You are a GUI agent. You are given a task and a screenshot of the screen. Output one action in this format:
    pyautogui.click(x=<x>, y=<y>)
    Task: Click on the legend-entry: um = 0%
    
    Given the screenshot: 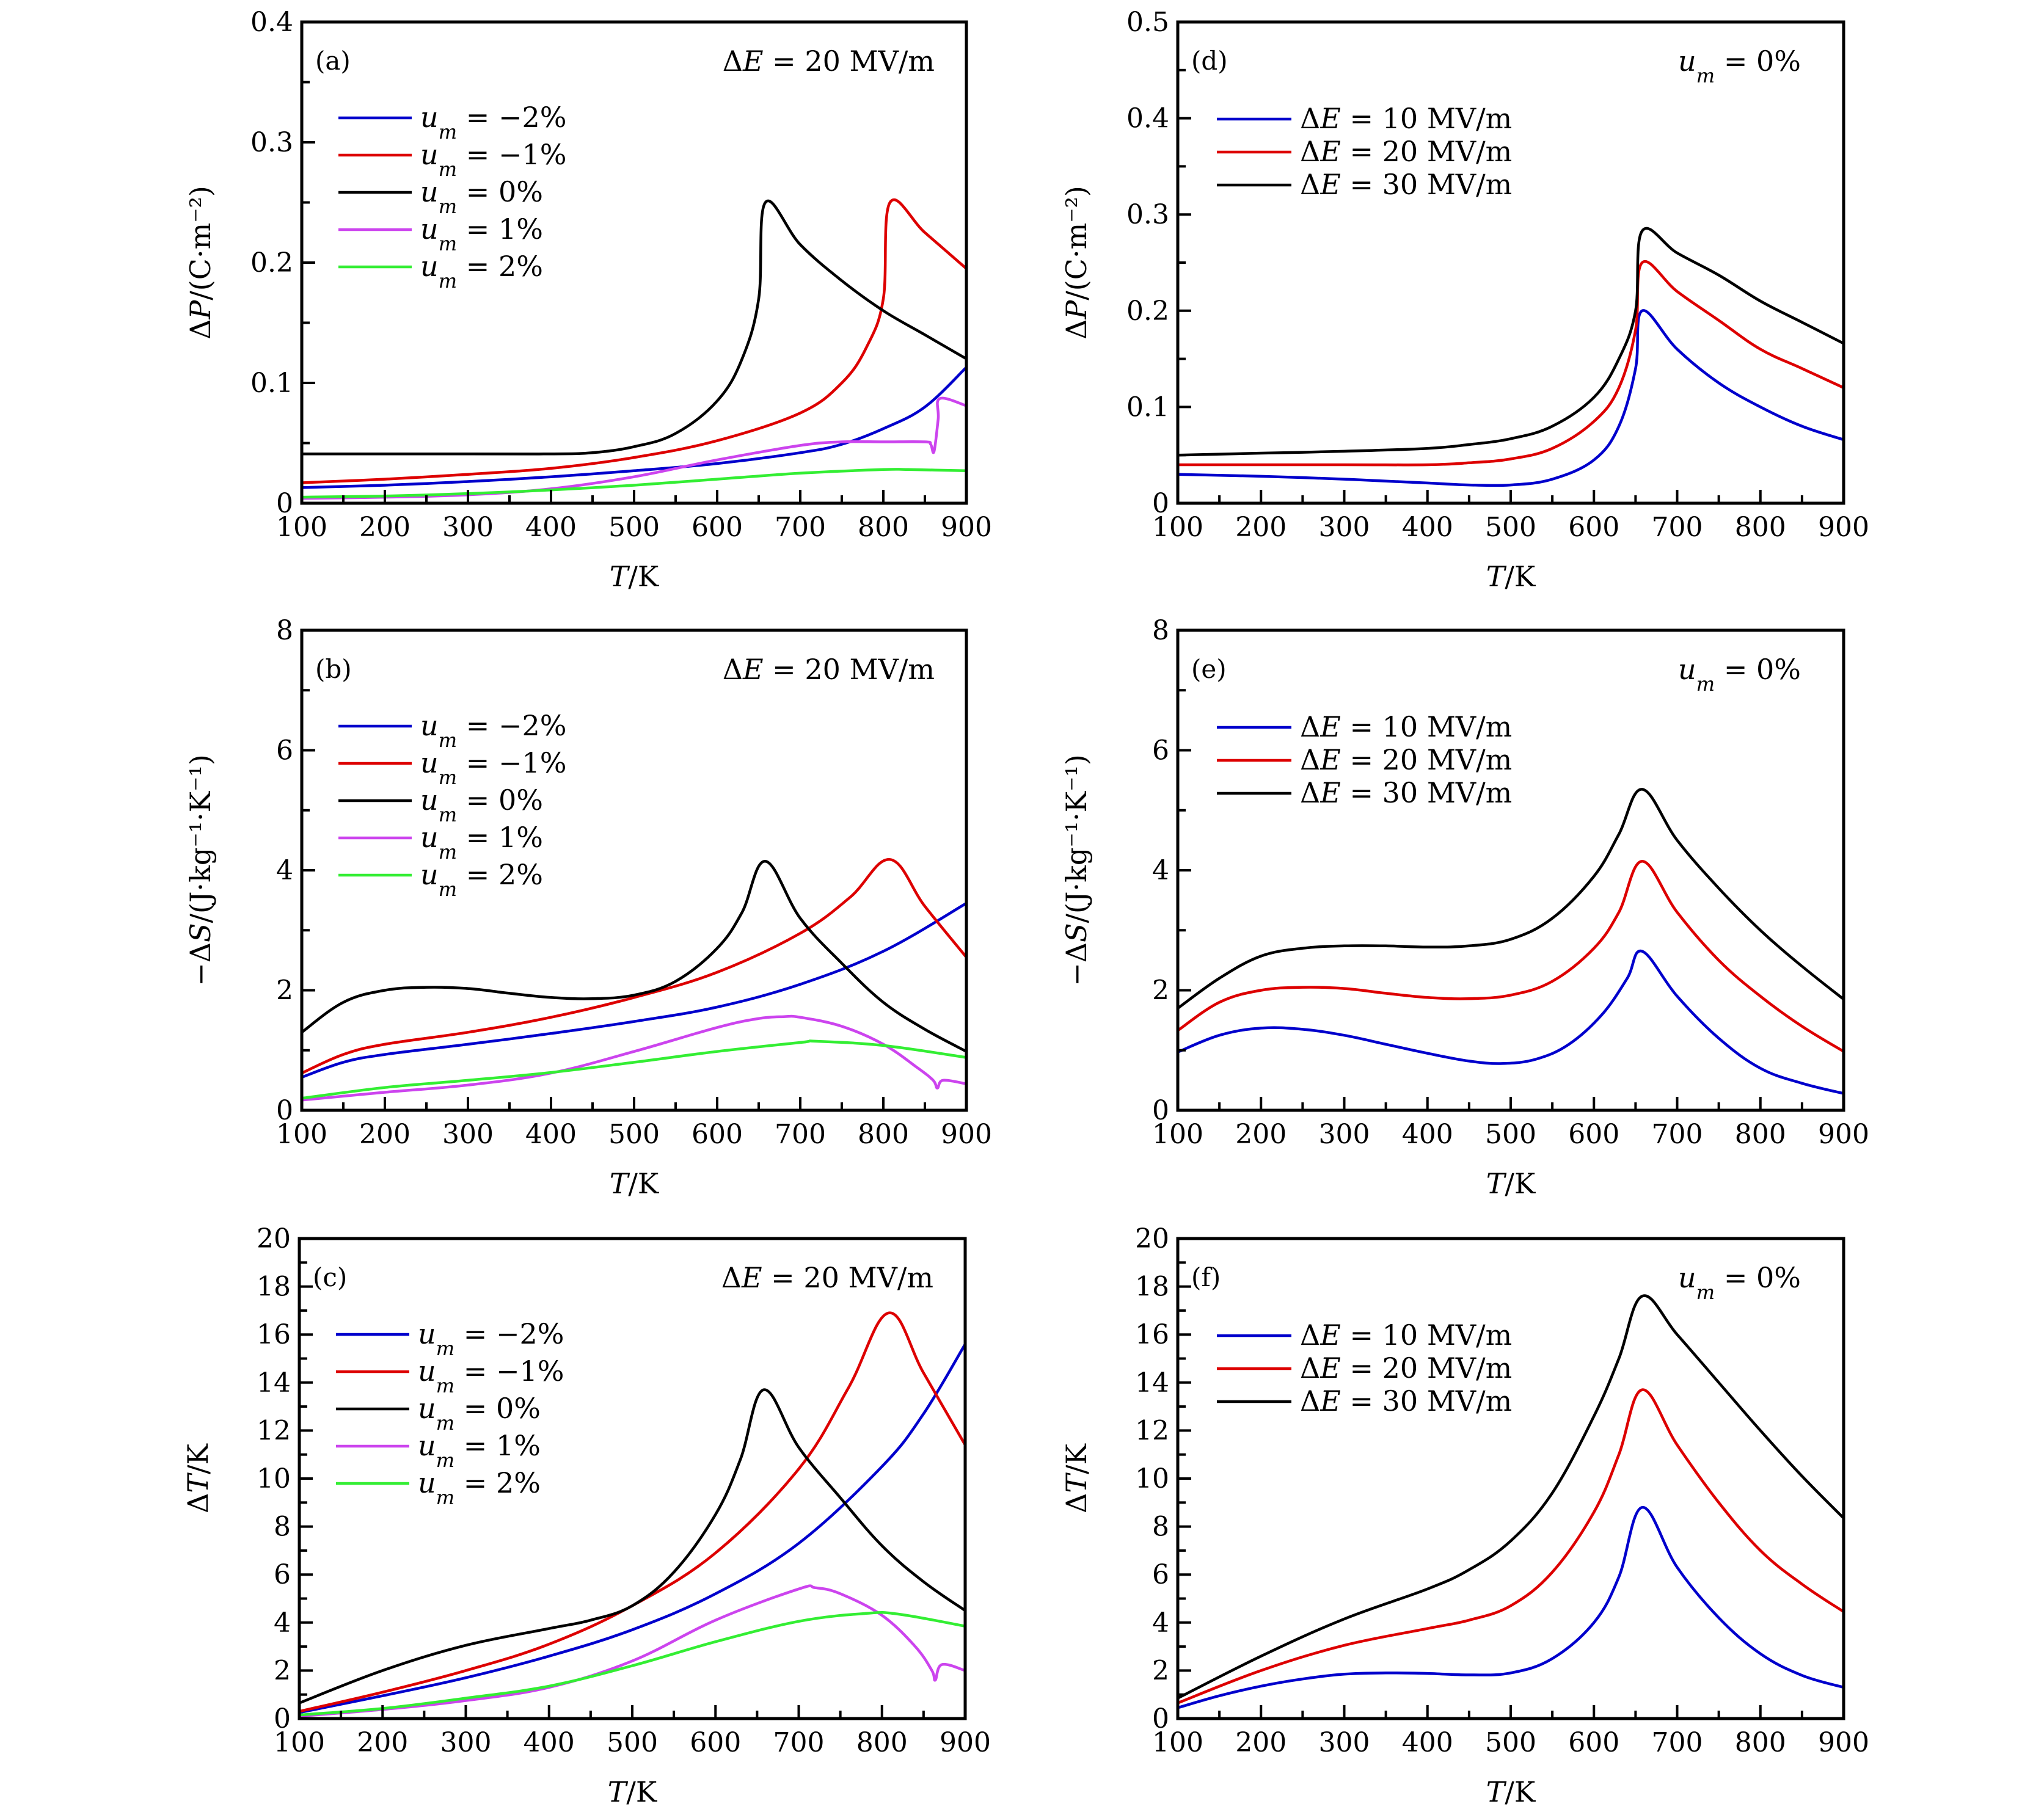 What is the action you would take?
    pyautogui.click(x=482, y=805)
    